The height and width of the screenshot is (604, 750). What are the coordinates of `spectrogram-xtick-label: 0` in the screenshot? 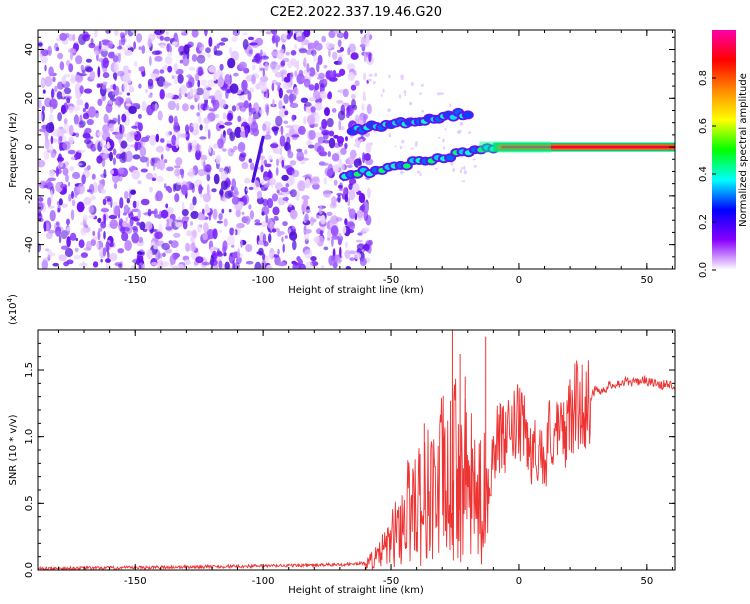 It's located at (519, 280).